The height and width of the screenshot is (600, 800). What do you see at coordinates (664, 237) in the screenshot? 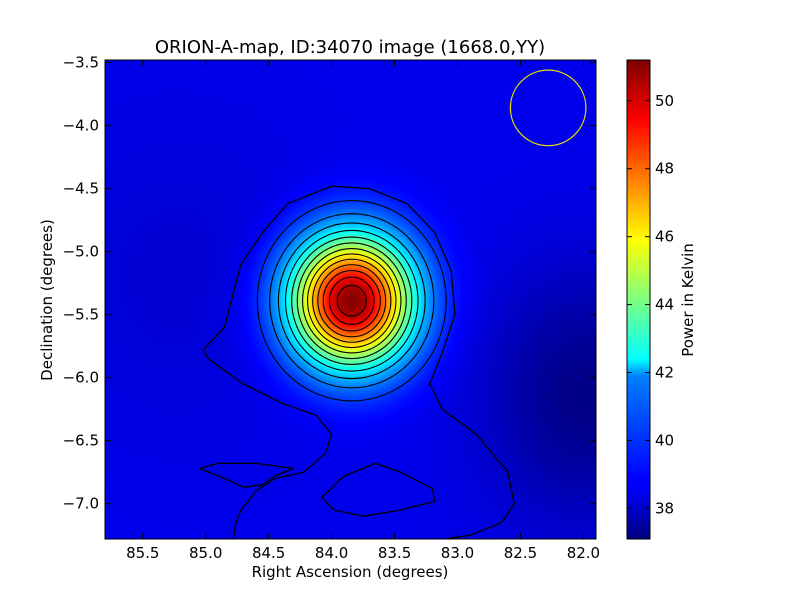
I see `colorbar-tick-label: 46` at bounding box center [664, 237].